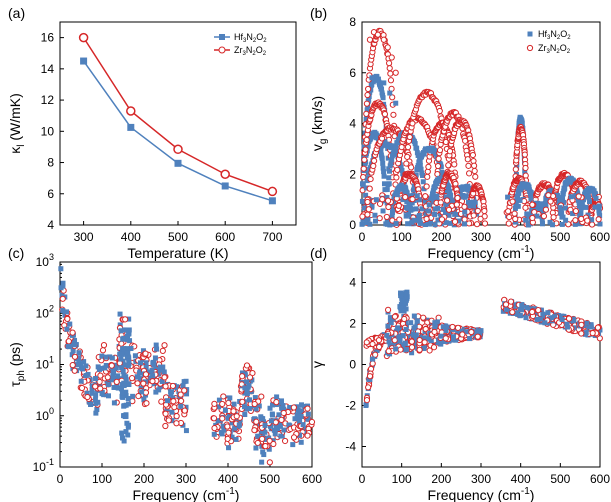  Describe the element at coordinates (441, 237) in the screenshot. I see `x-tick-label: 200` at that location.